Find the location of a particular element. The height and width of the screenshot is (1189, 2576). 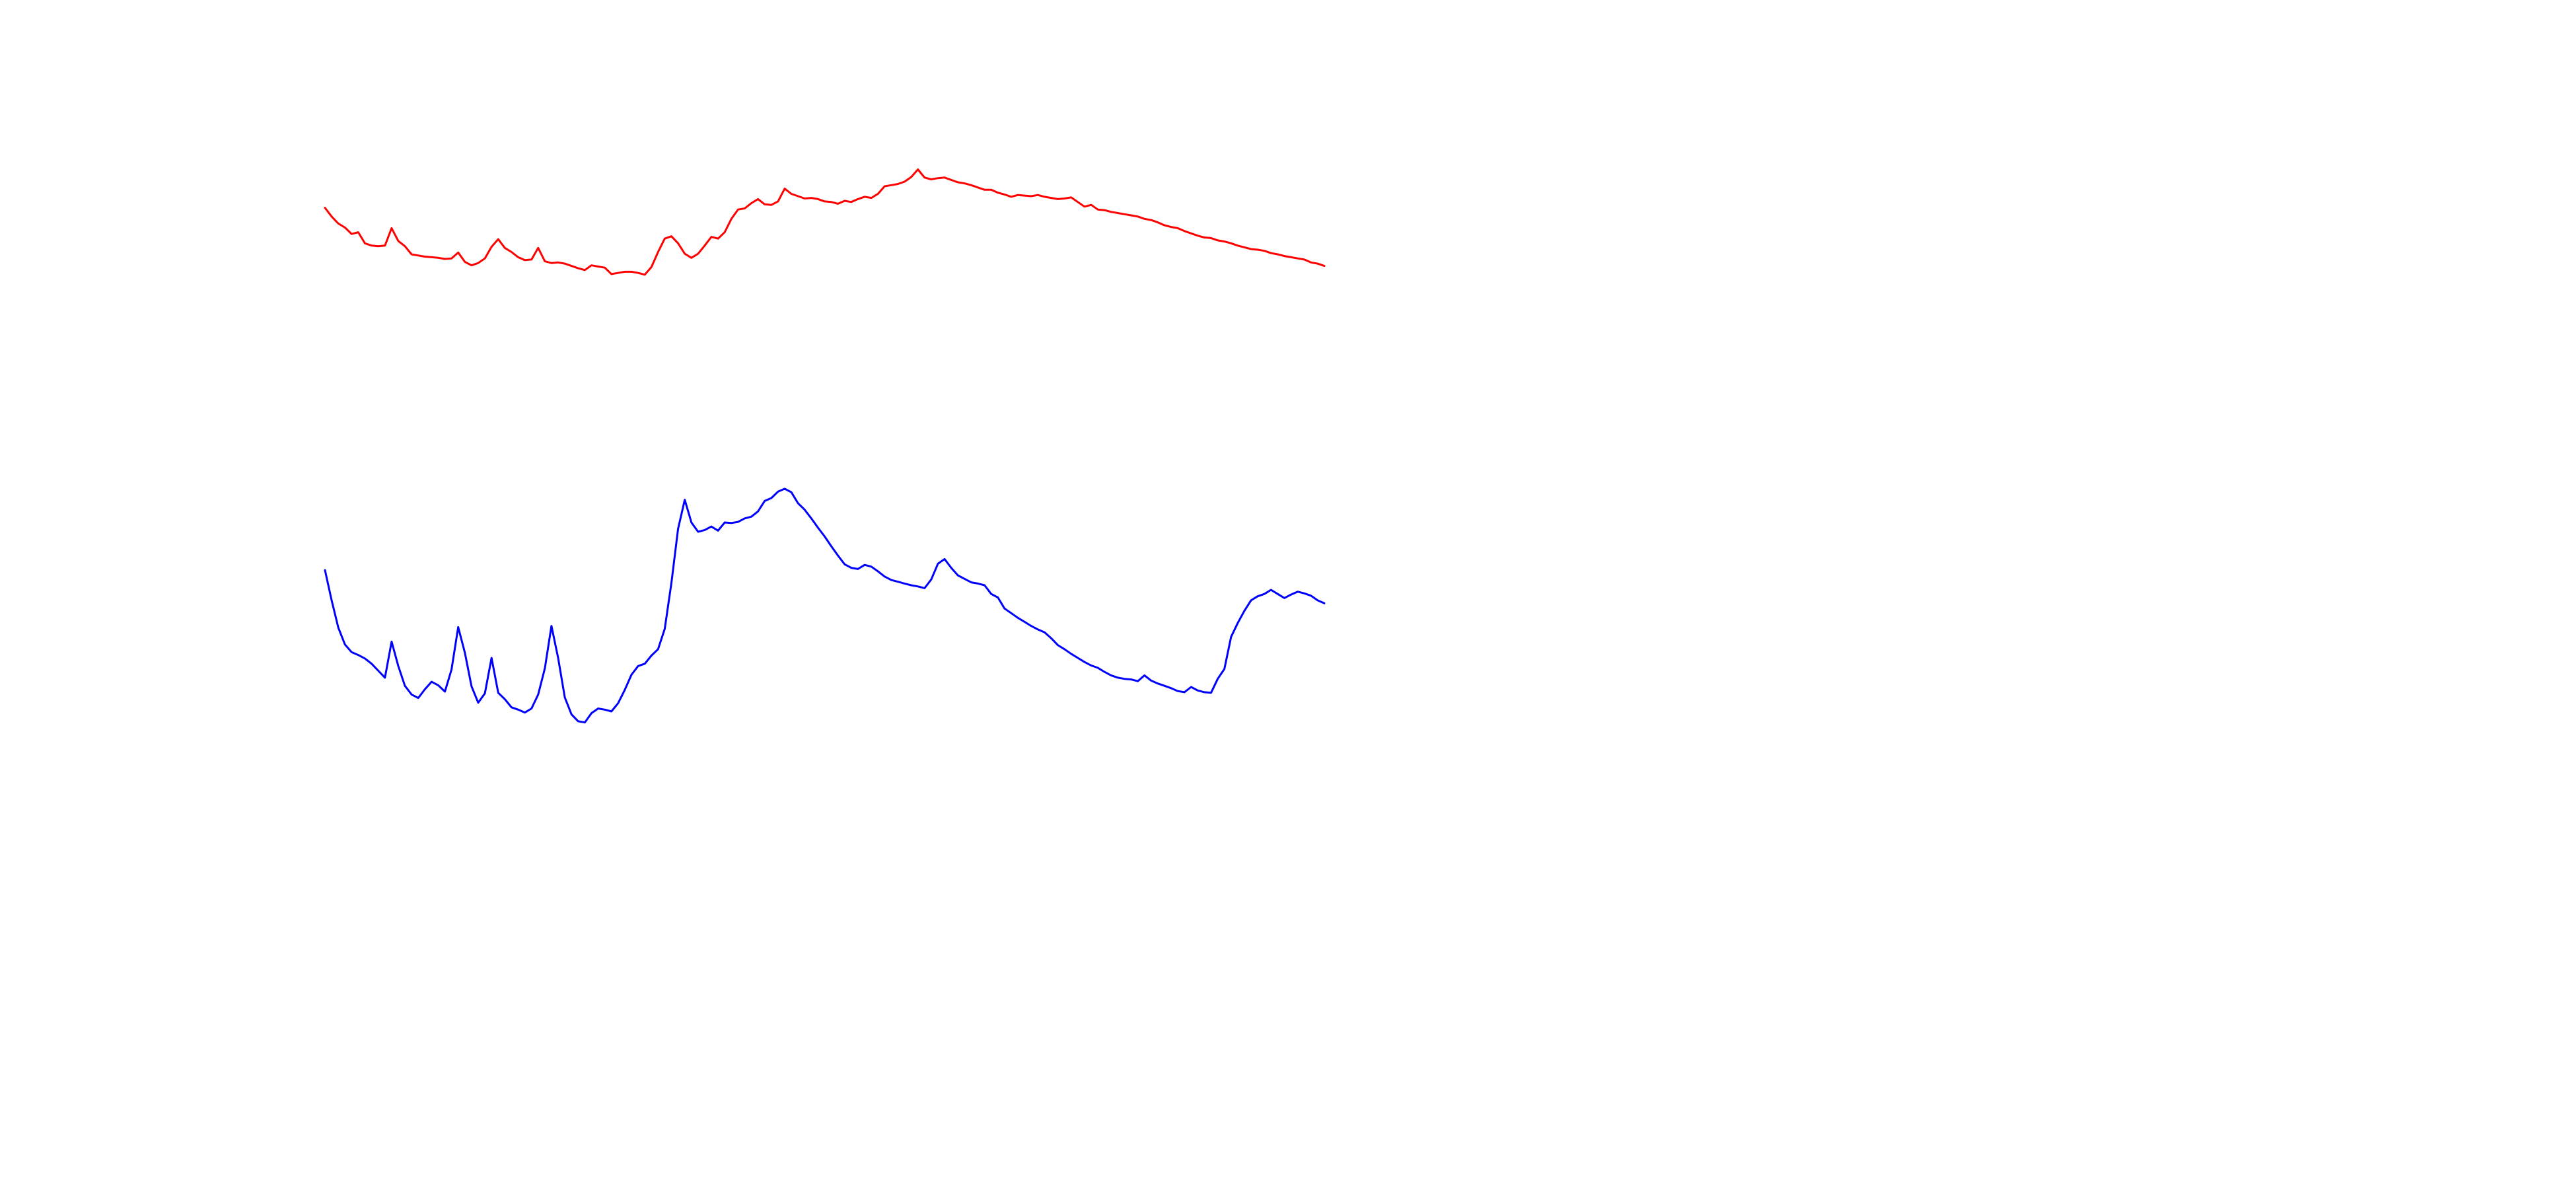

series-line-red is located at coordinates (825, 222).